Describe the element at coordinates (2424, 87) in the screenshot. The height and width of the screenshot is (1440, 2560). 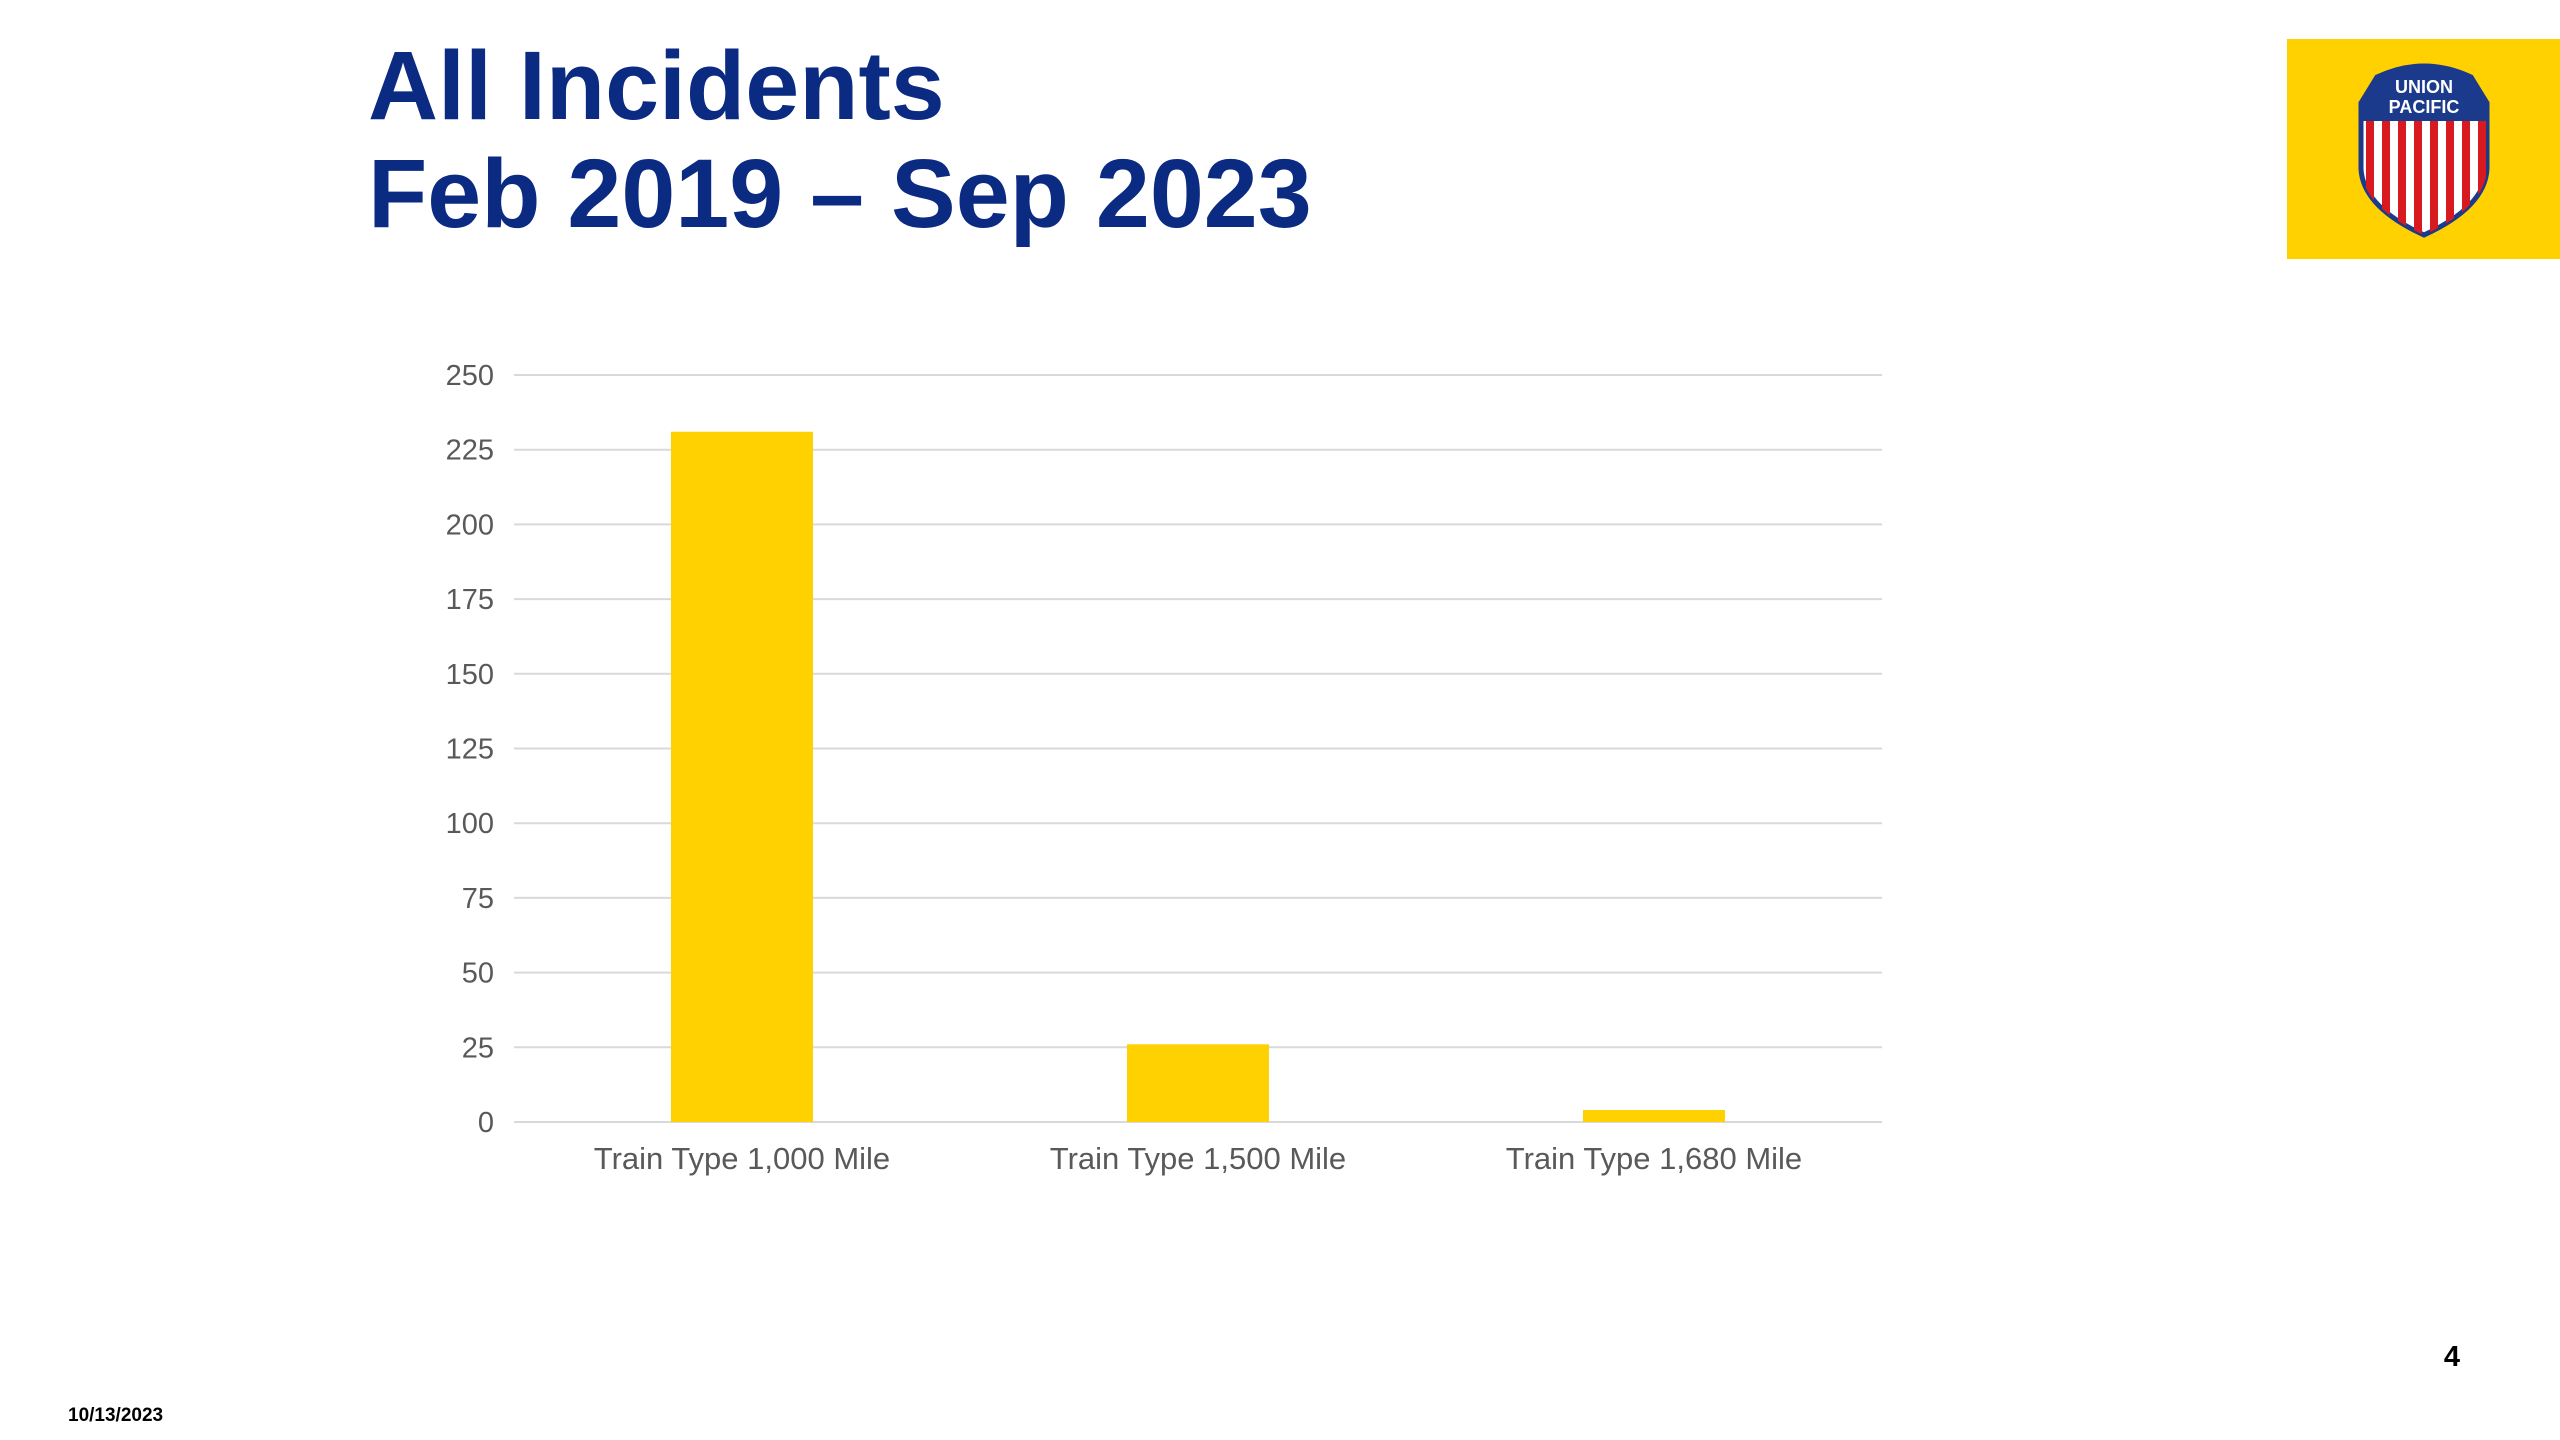
I see `logo-text-union: UNION` at that location.